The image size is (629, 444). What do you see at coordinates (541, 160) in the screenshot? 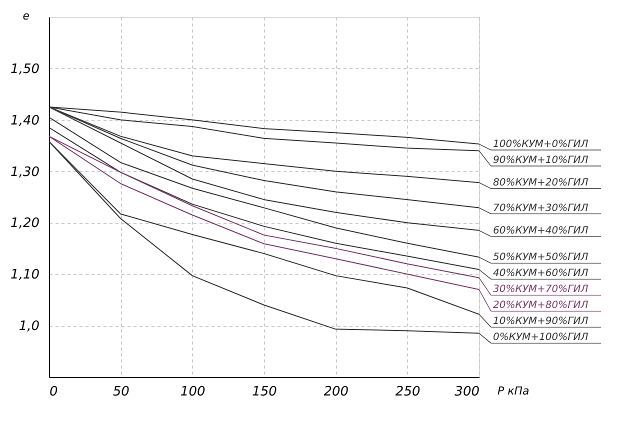
I see `legend-label: 90%КУМ+10%ГИЛ` at bounding box center [541, 160].